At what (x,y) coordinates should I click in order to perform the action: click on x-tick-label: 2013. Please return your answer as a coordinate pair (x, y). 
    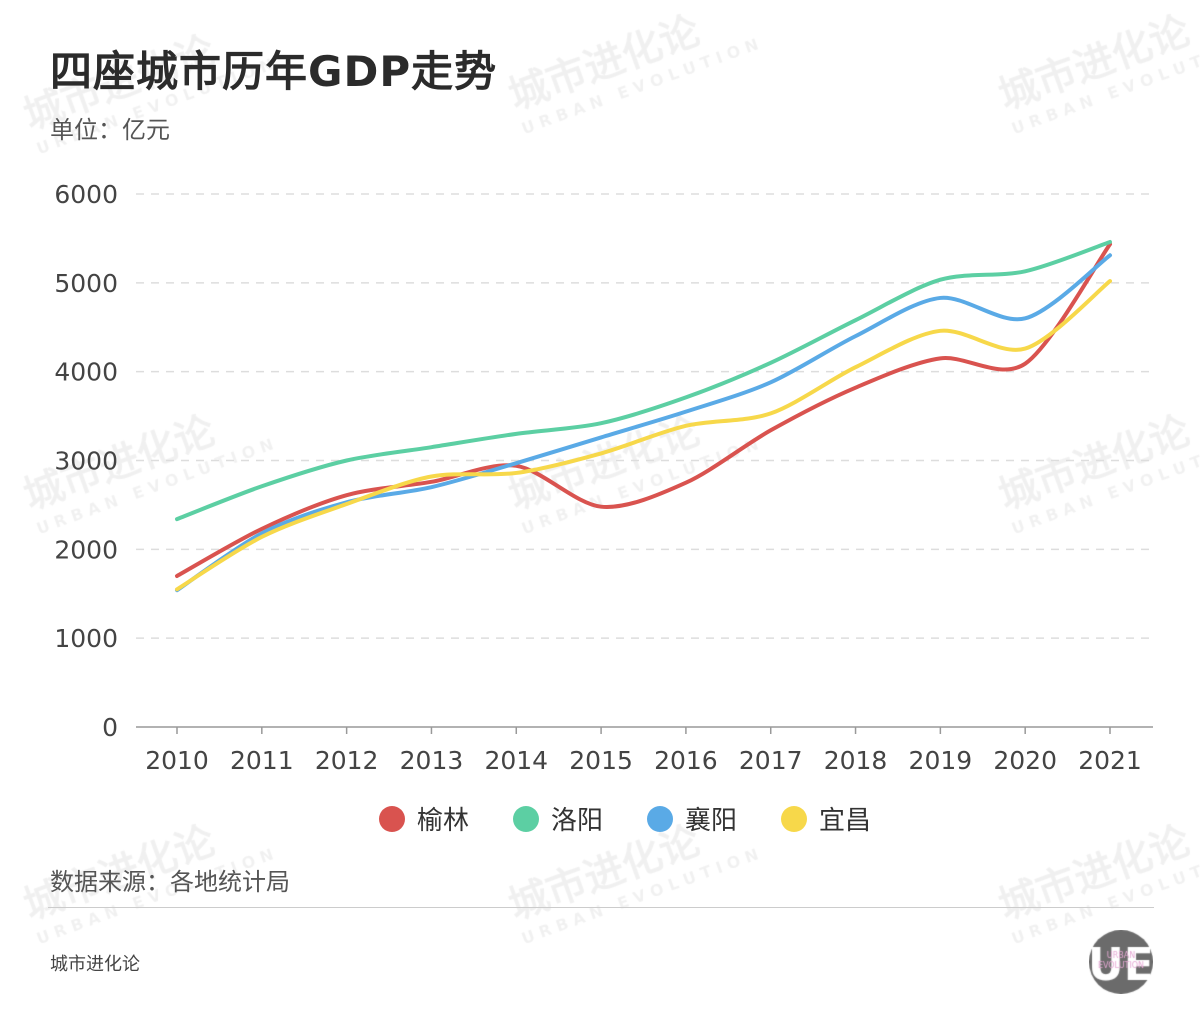
    Looking at the image, I should click on (432, 760).